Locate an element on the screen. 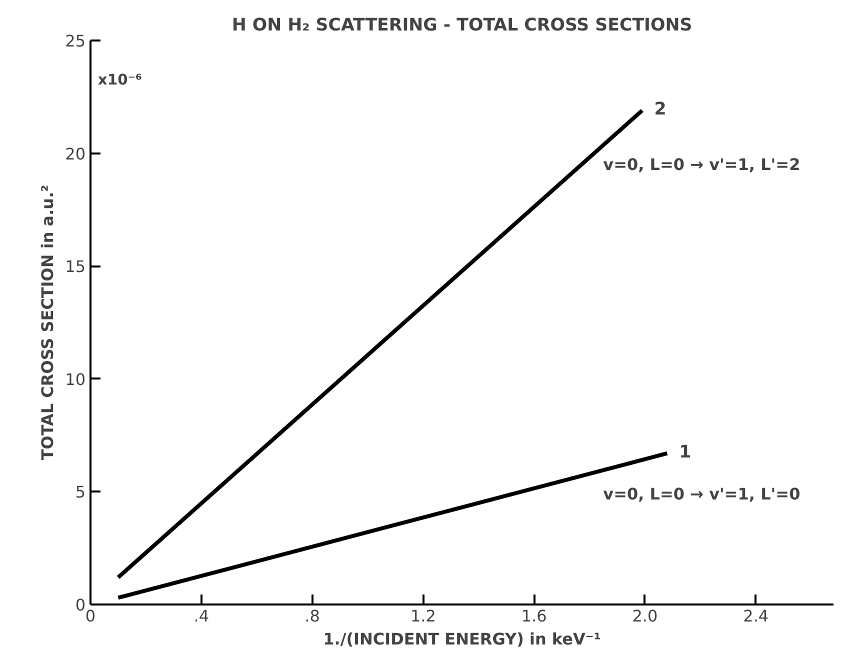  series-label: 1 is located at coordinates (685, 452).